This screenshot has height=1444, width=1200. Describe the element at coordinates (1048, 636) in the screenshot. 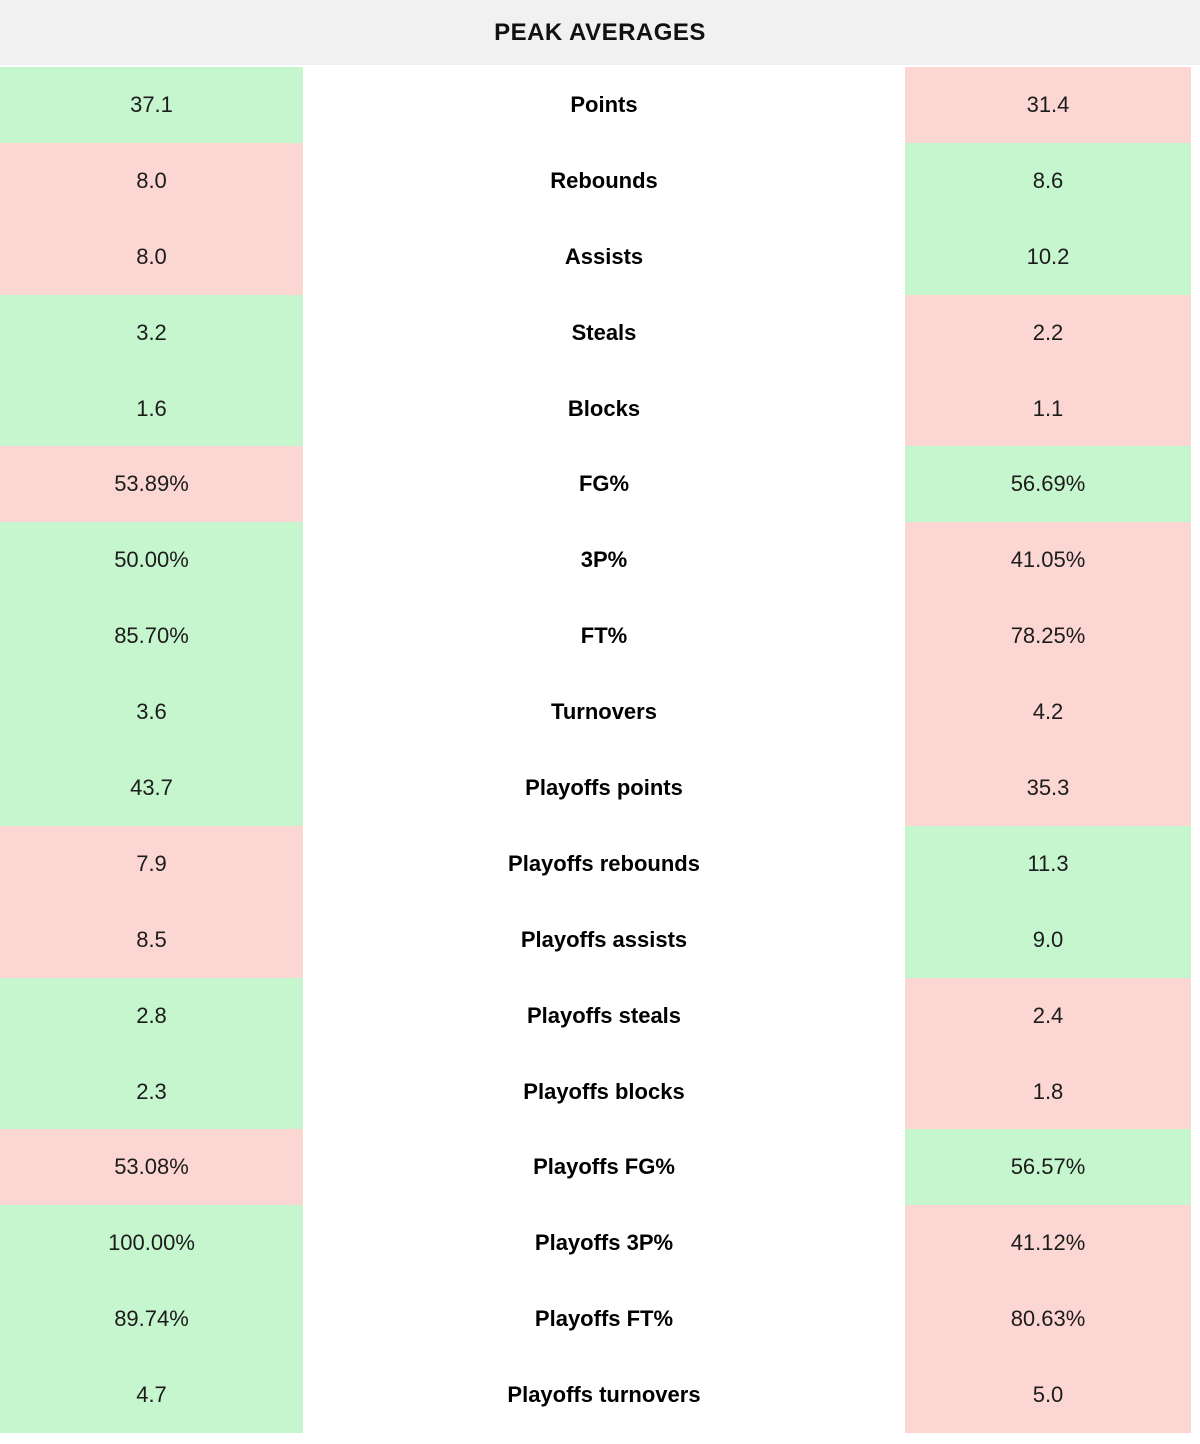

I see `right-player-value-cell: 78.25%` at that location.